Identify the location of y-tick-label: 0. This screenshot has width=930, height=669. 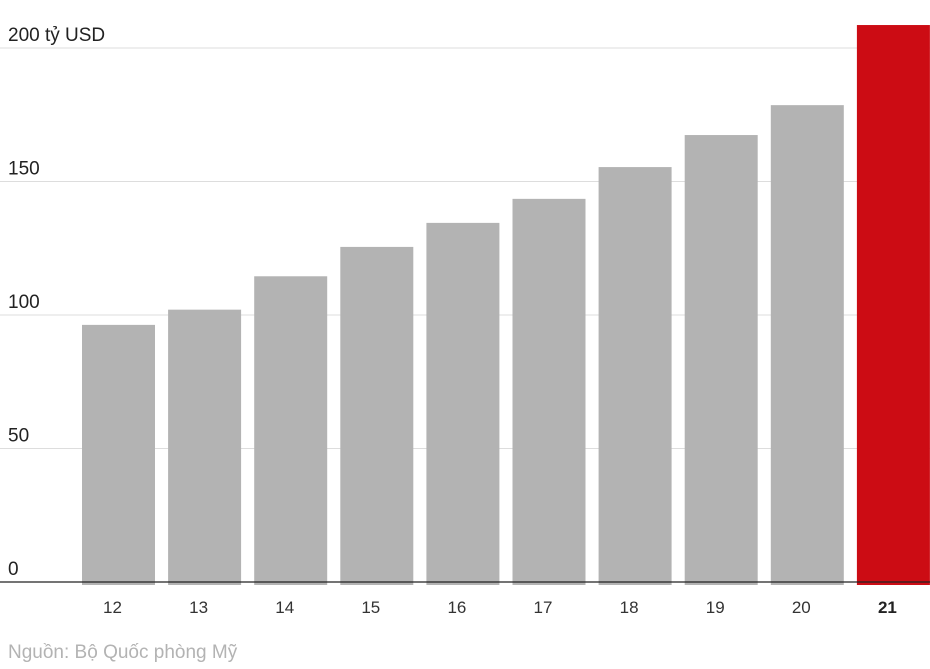
(13, 569).